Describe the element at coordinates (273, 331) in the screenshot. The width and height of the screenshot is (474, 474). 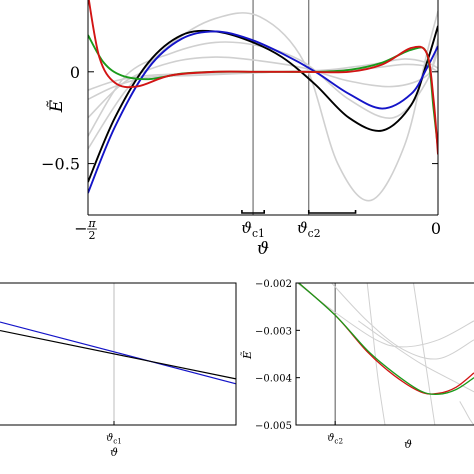
I see `inset-right-y-tick-label-1: −0.003` at that location.